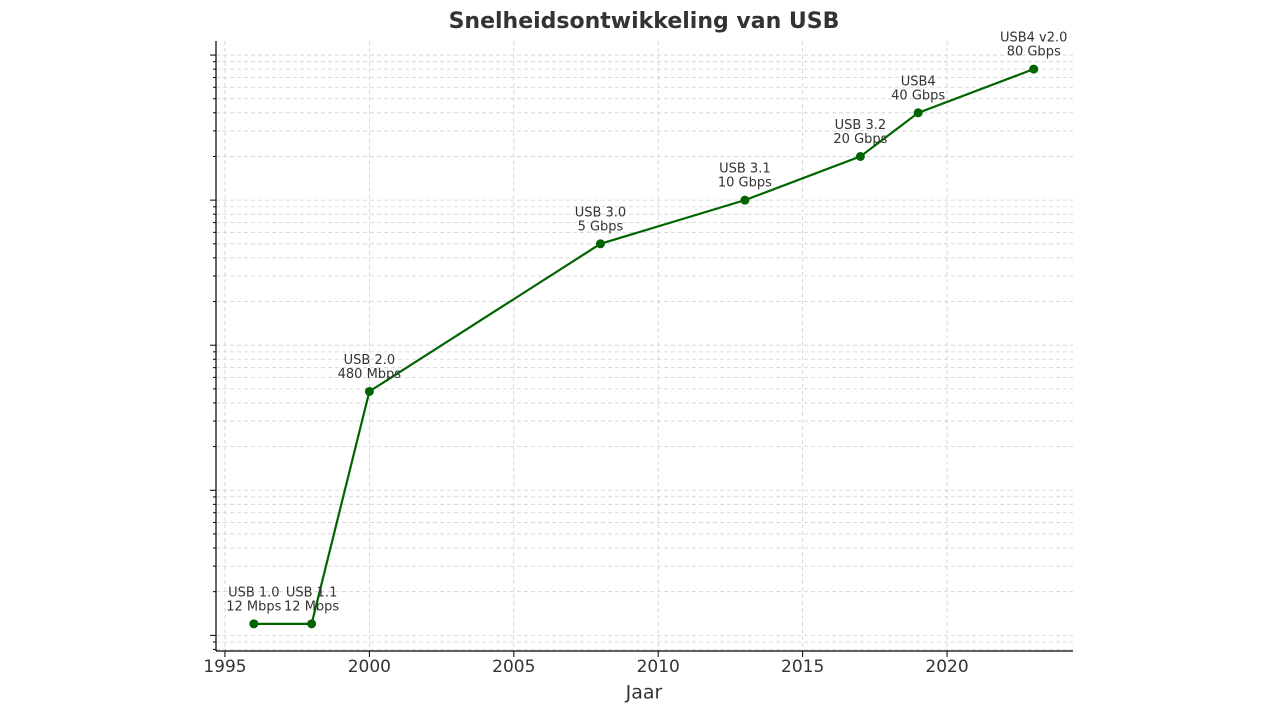 Image resolution: width=1280 pixels, height=716 pixels. I want to click on point-name: USB4 v2.0, so click(1033, 38).